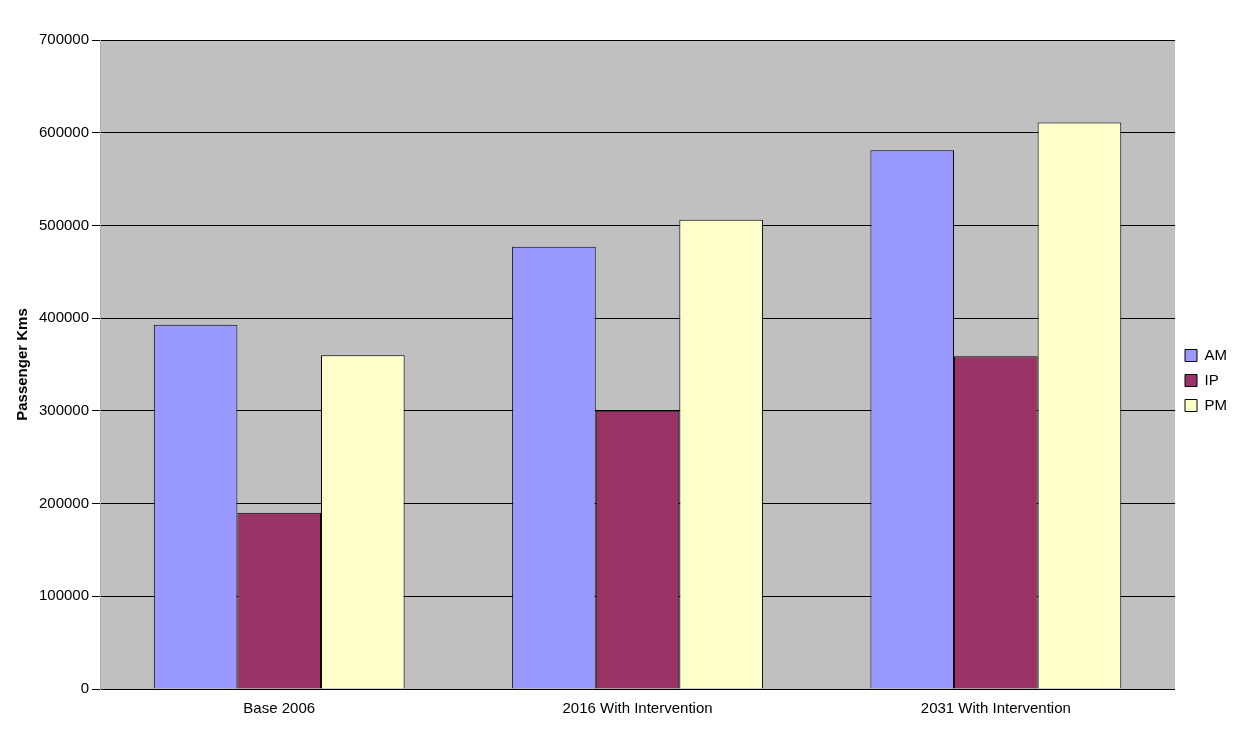 This screenshot has width=1257, height=731. I want to click on y-tick-label: 0, so click(85, 688).